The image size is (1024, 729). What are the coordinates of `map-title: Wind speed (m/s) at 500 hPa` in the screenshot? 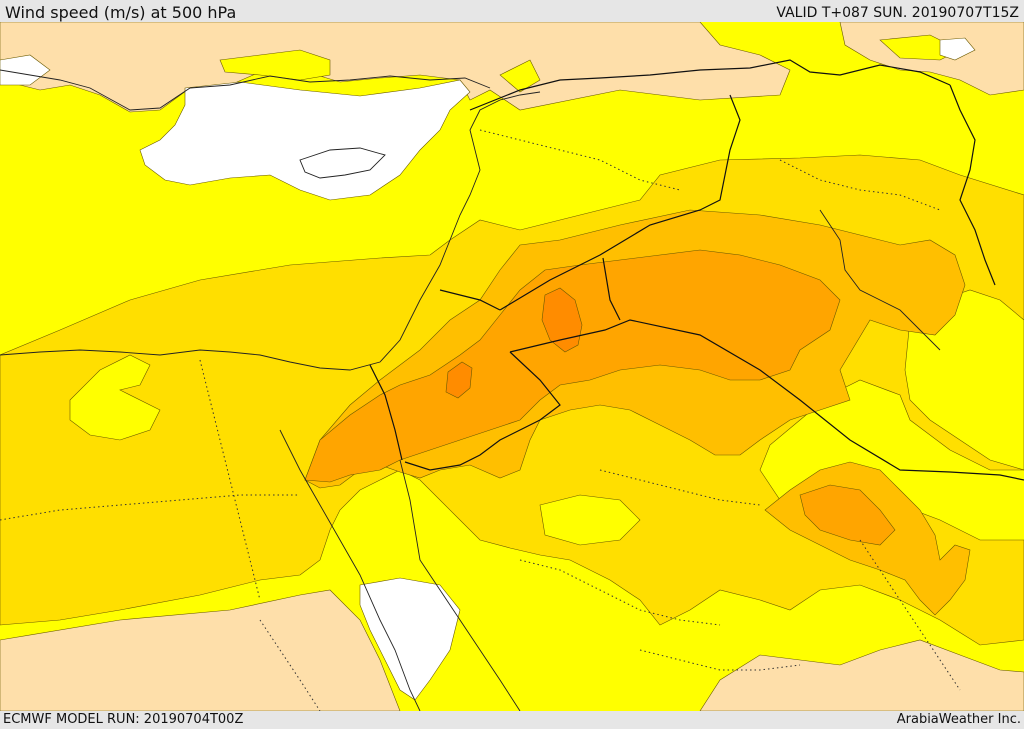 It's located at (121, 12).